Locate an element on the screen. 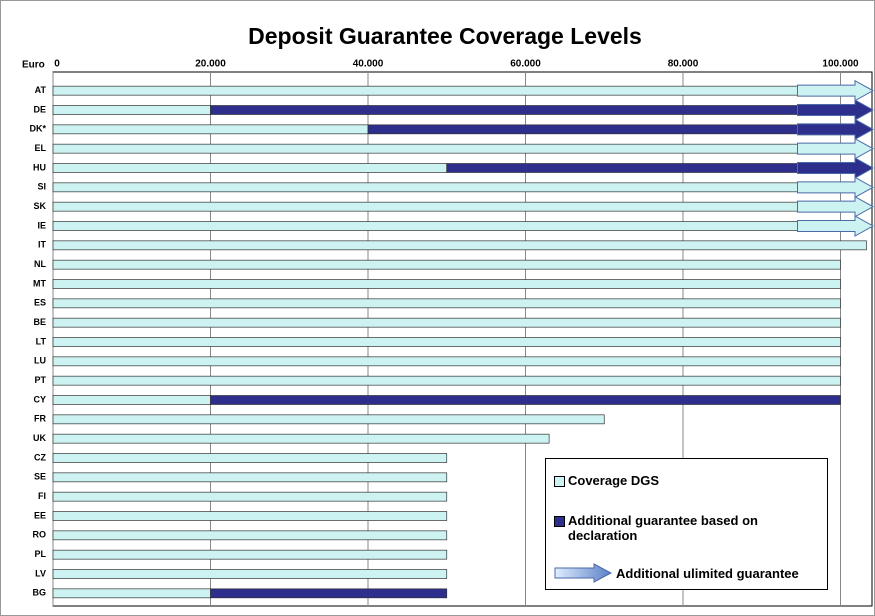 The width and height of the screenshot is (875, 616). y-tick-label: IT is located at coordinates (42, 245).